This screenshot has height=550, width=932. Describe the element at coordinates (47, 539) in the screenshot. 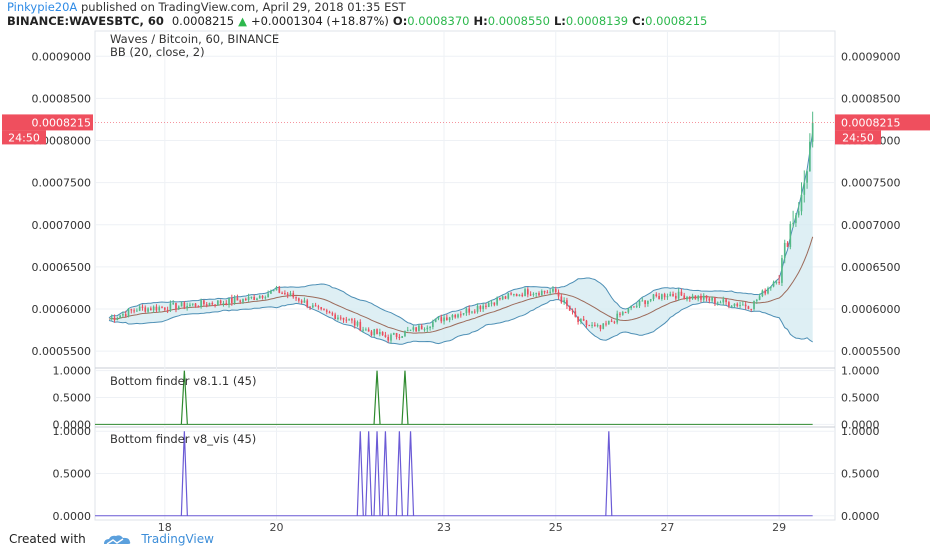

I see `created-with-text: Created with` at that location.